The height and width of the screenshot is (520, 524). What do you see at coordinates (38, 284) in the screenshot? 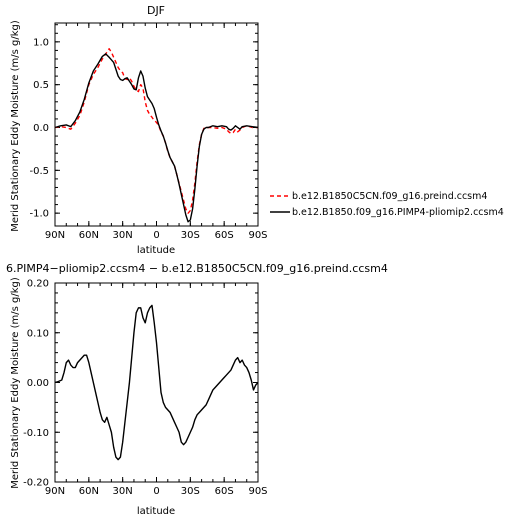
I see `bottom-y-tick-label: 0.20` at bounding box center [38, 284].